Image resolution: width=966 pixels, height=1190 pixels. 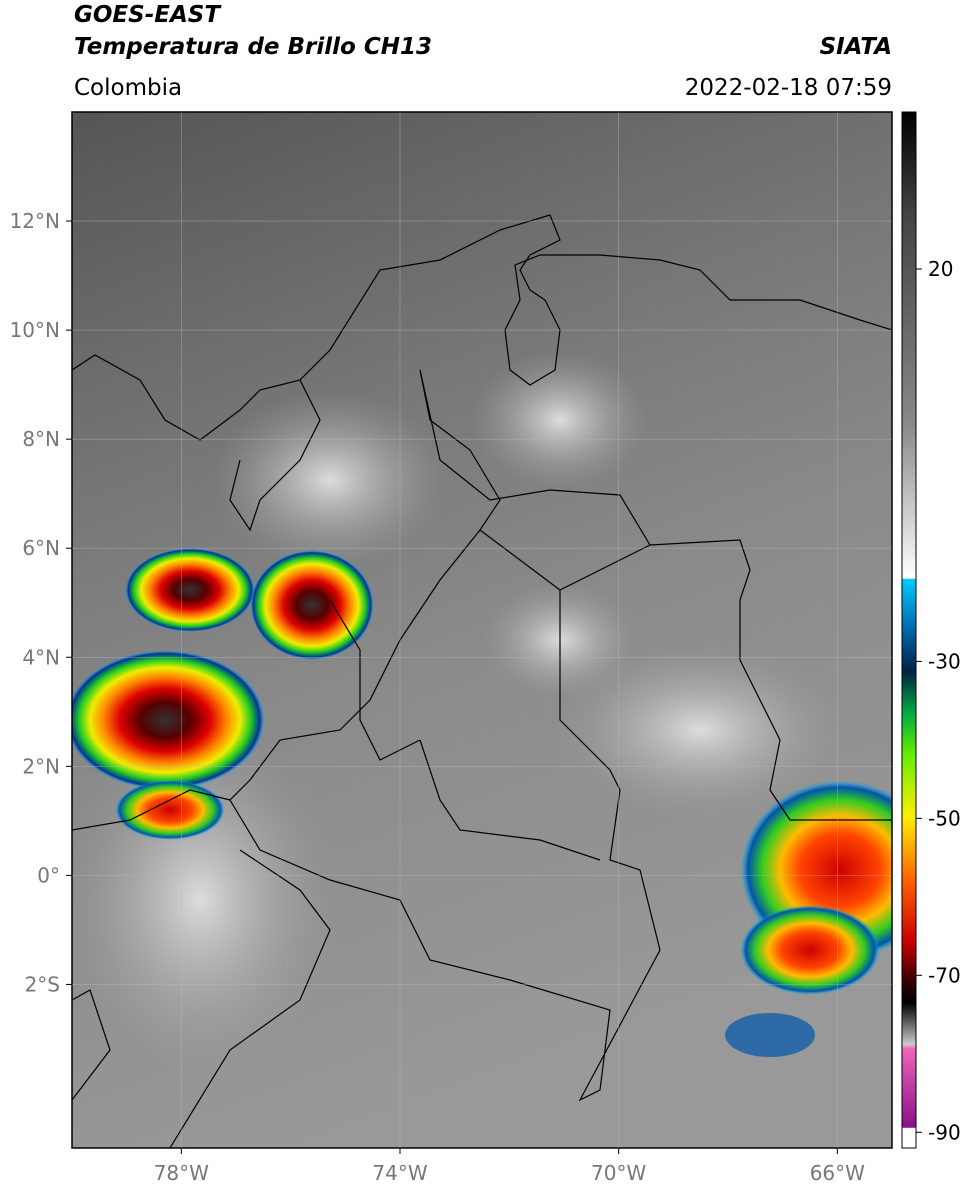 I want to click on y-tick-label: 4°N, so click(x=41, y=657).